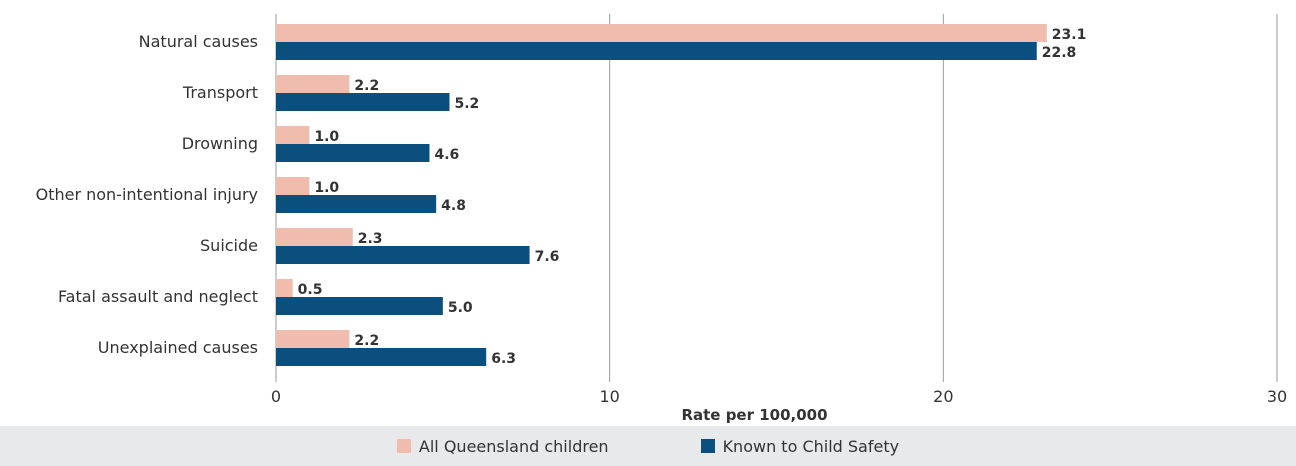  Describe the element at coordinates (1059, 53) in the screenshot. I see `value-label-natural-causes-series-1: 22.8` at that location.